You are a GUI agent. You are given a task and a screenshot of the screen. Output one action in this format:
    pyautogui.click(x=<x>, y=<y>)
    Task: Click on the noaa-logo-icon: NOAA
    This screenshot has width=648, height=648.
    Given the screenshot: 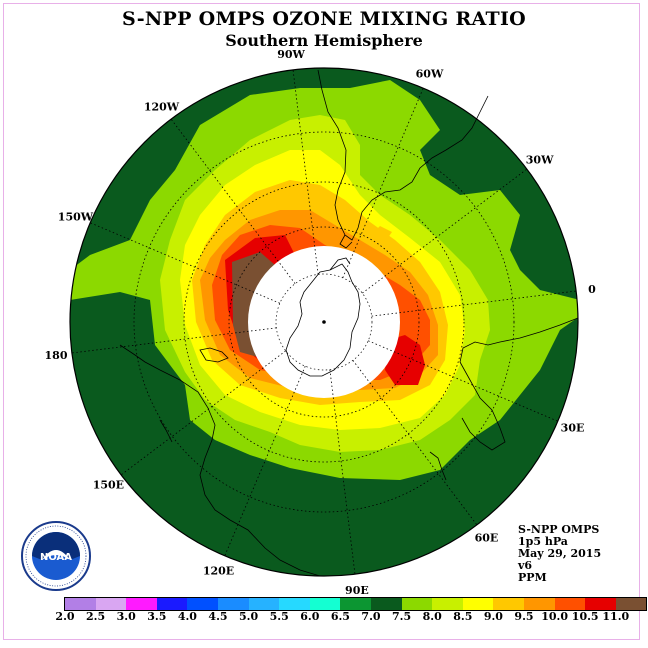 What is the action you would take?
    pyautogui.click(x=56, y=556)
    